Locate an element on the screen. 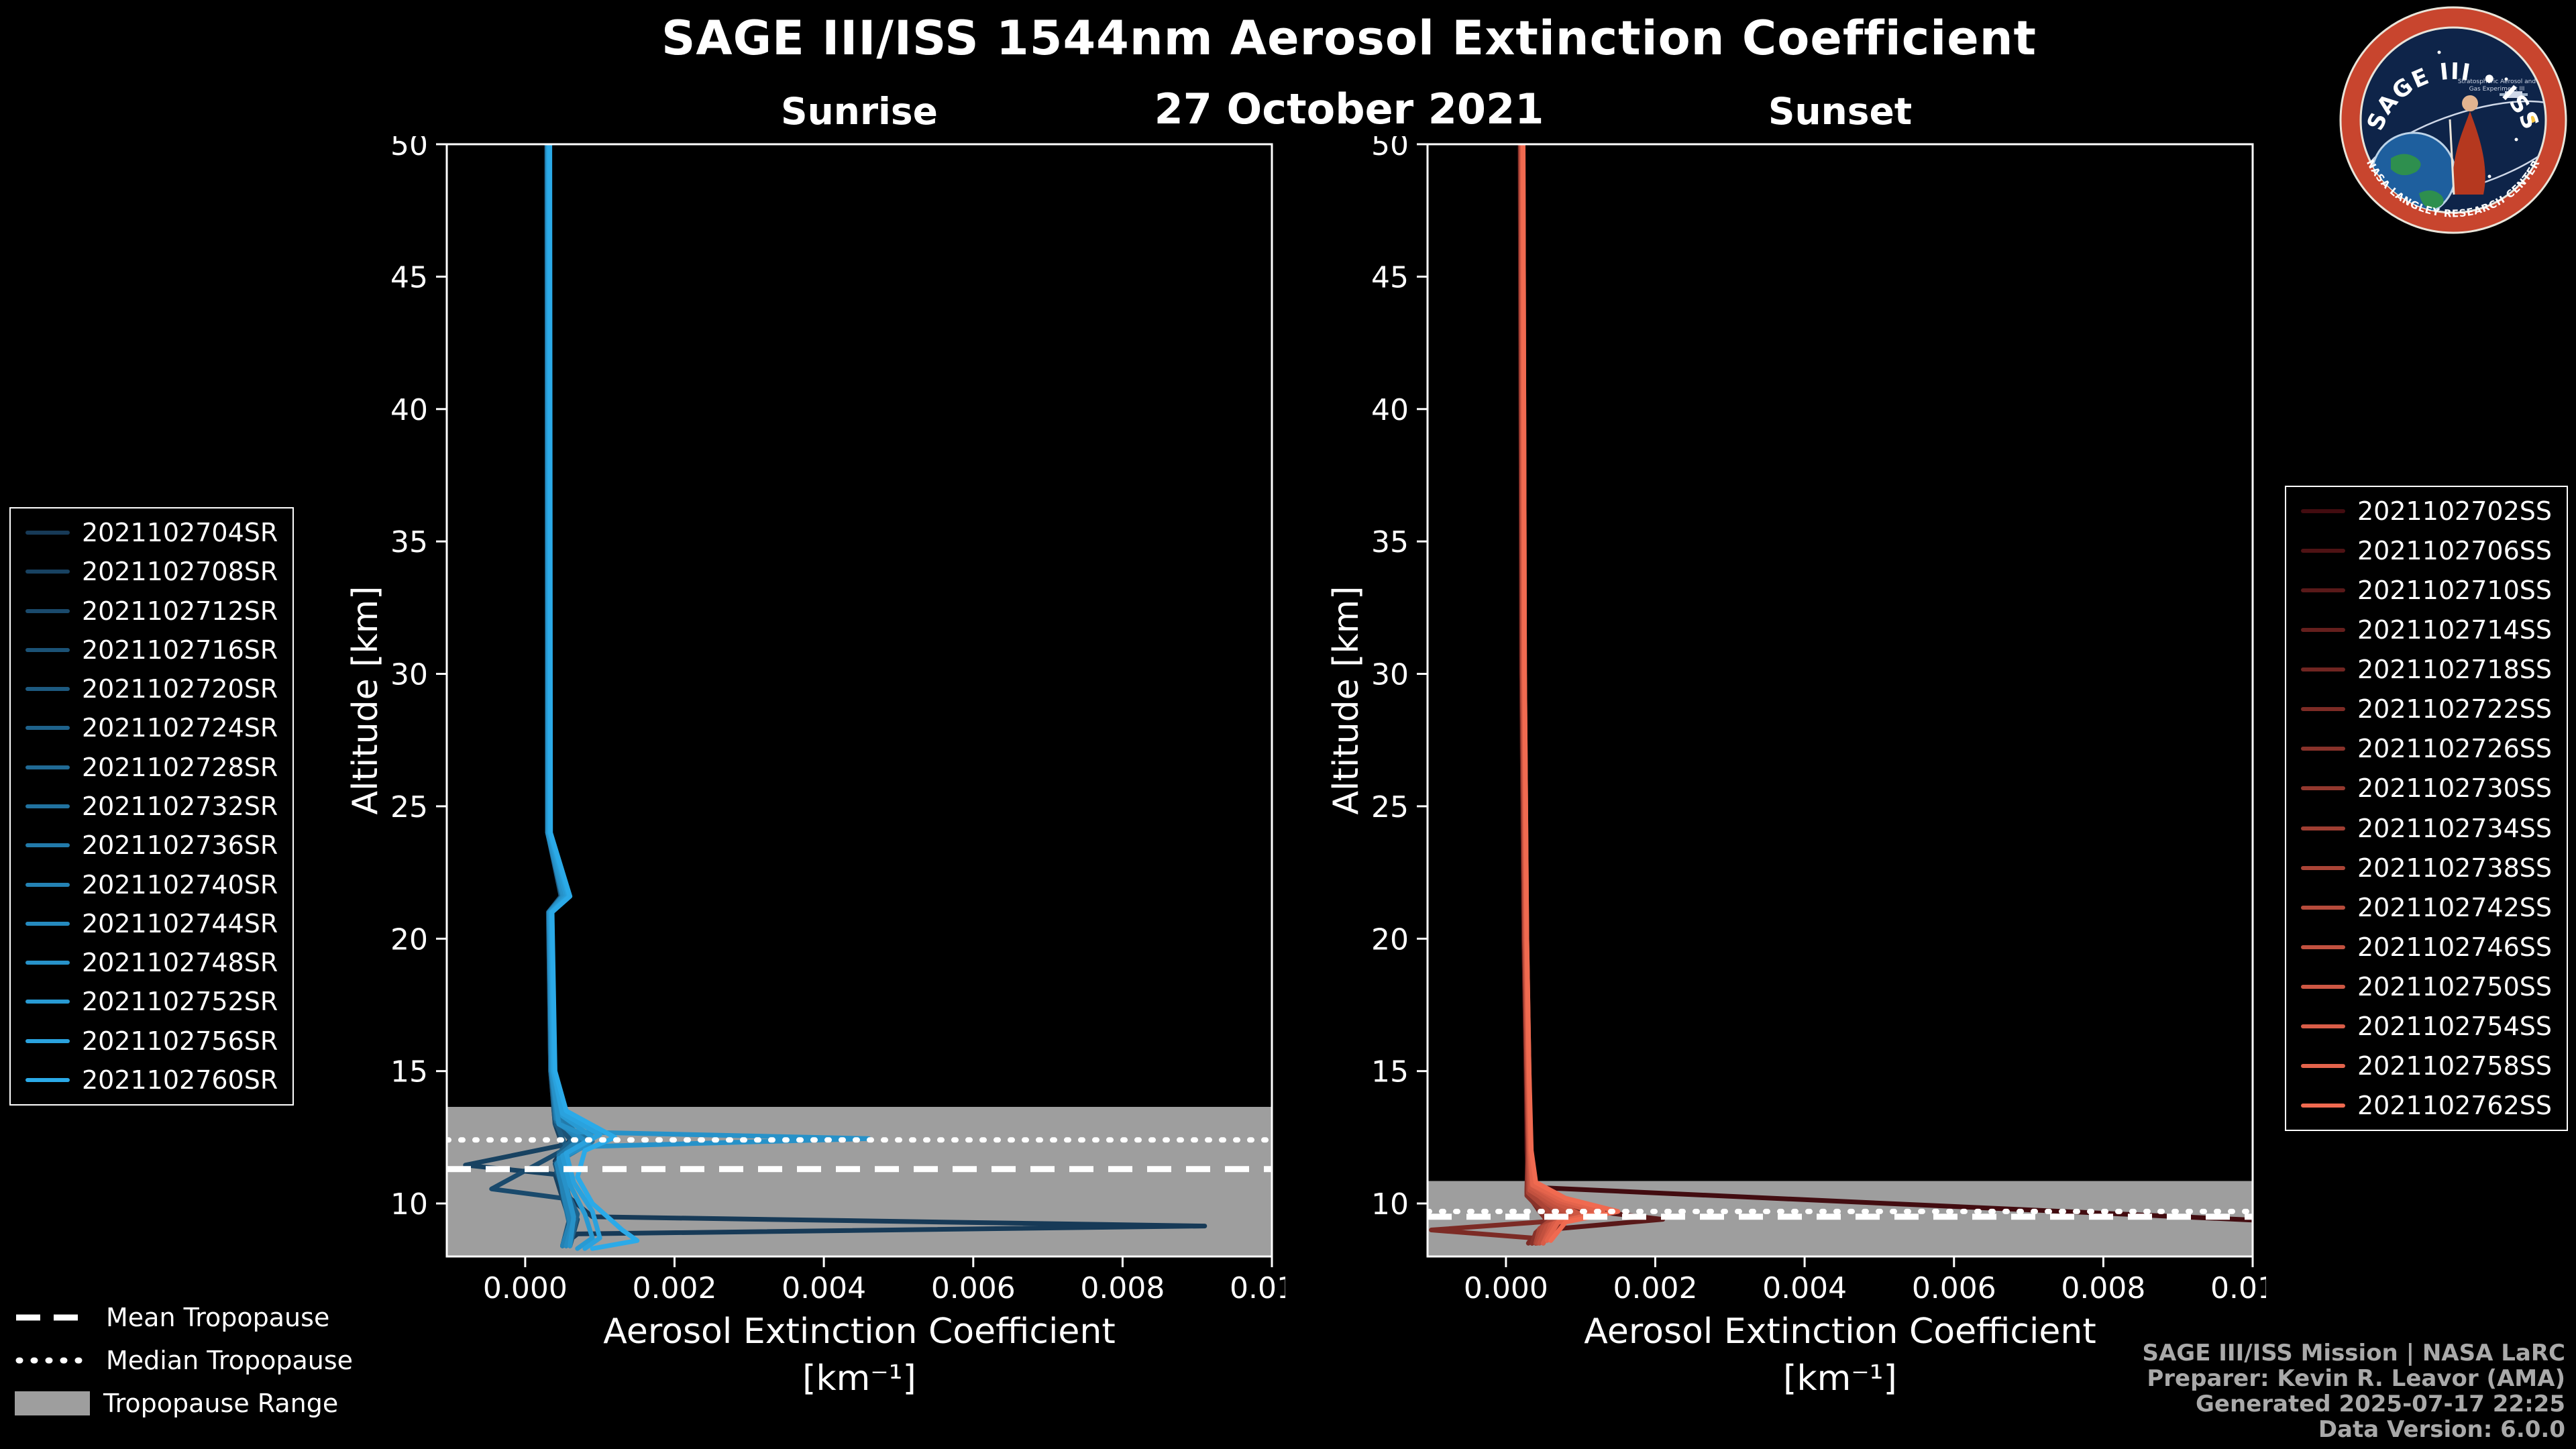 The image size is (2576, 1449). legend-label: 2021102708SR is located at coordinates (180, 572).